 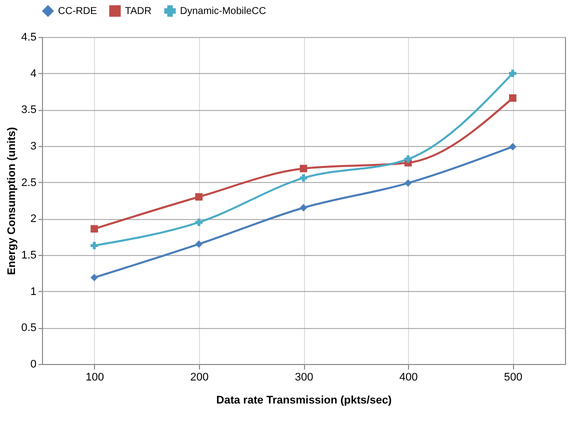 What do you see at coordinates (28, 182) in the screenshot?
I see `y-tick-label: 2.5` at bounding box center [28, 182].